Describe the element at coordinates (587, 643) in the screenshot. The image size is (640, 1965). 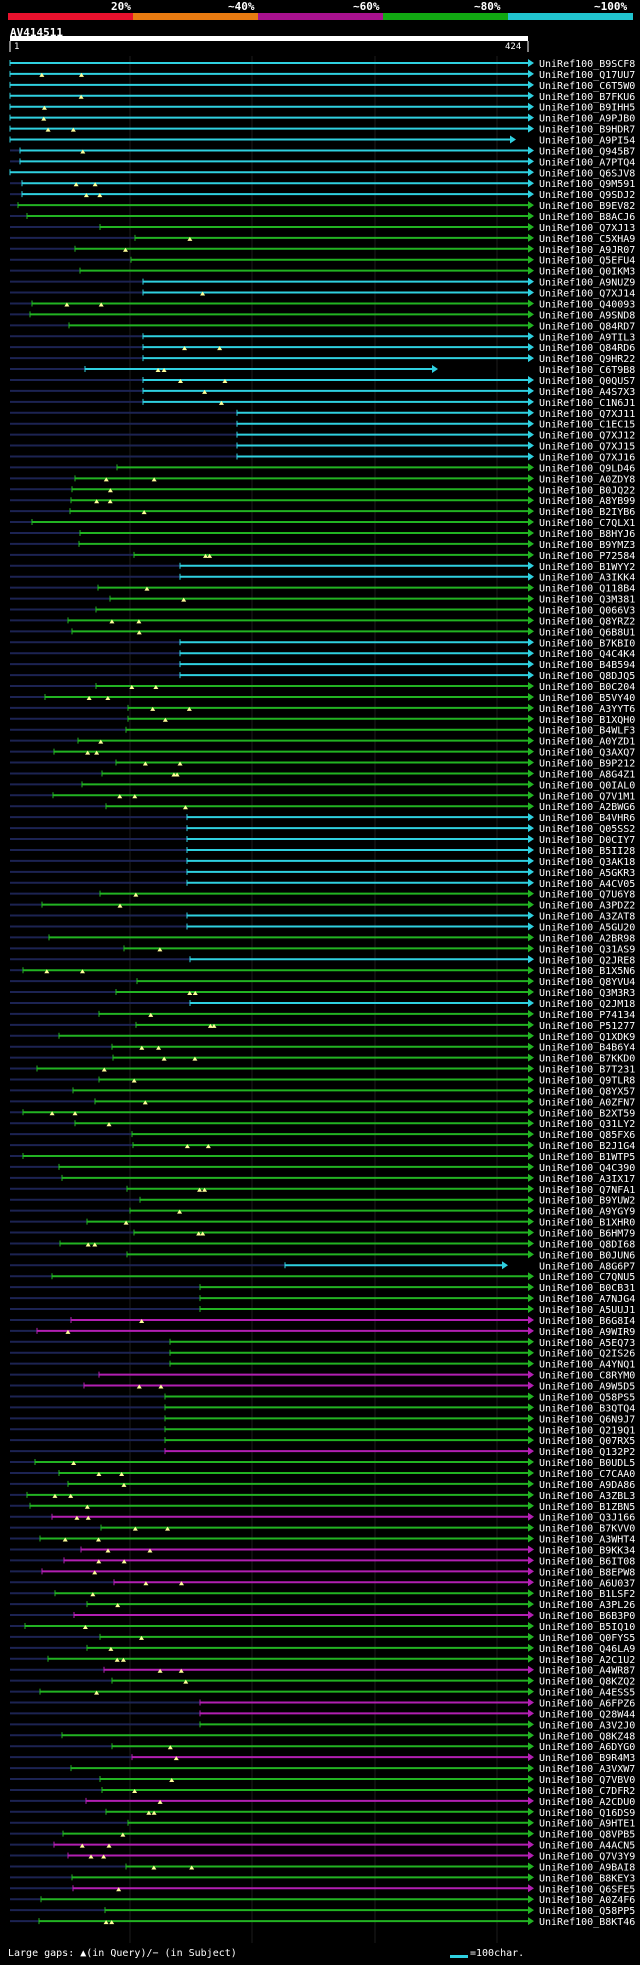
I see `hit-name-53: UniRef100_B7KBI0` at that location.